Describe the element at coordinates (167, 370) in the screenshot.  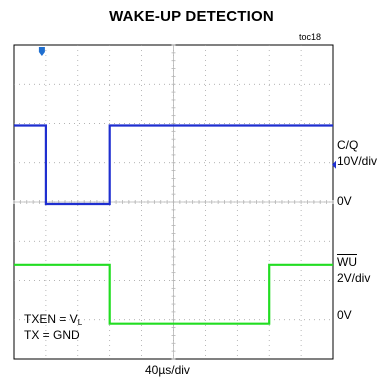
I see `x-axis-label: 40µs/div` at that location.